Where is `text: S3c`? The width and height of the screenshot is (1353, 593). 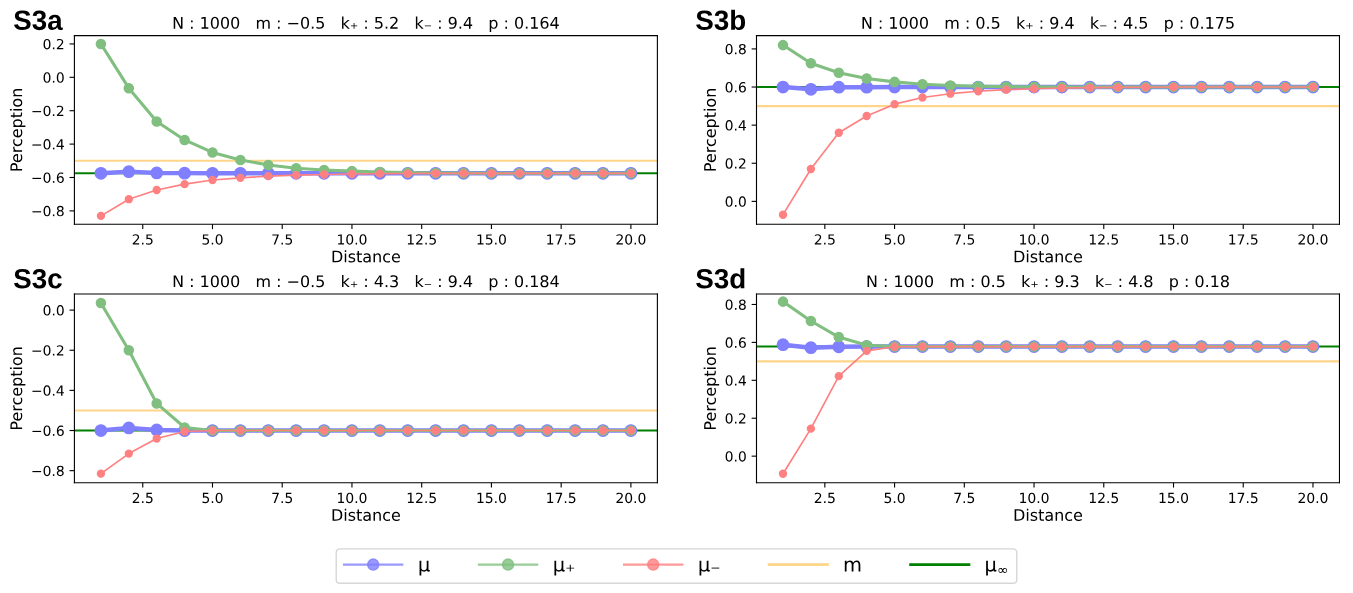 text: S3c is located at coordinates (38, 278).